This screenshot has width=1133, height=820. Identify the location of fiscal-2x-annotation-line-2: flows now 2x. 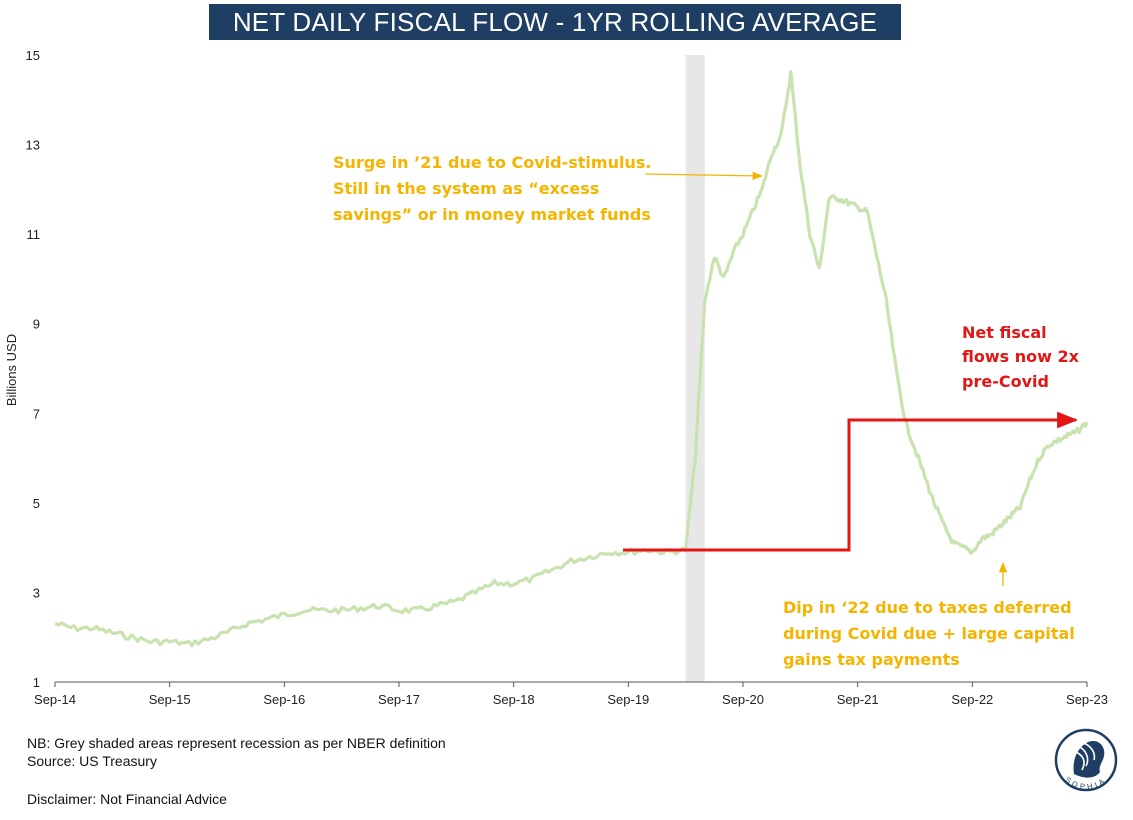
(1021, 356).